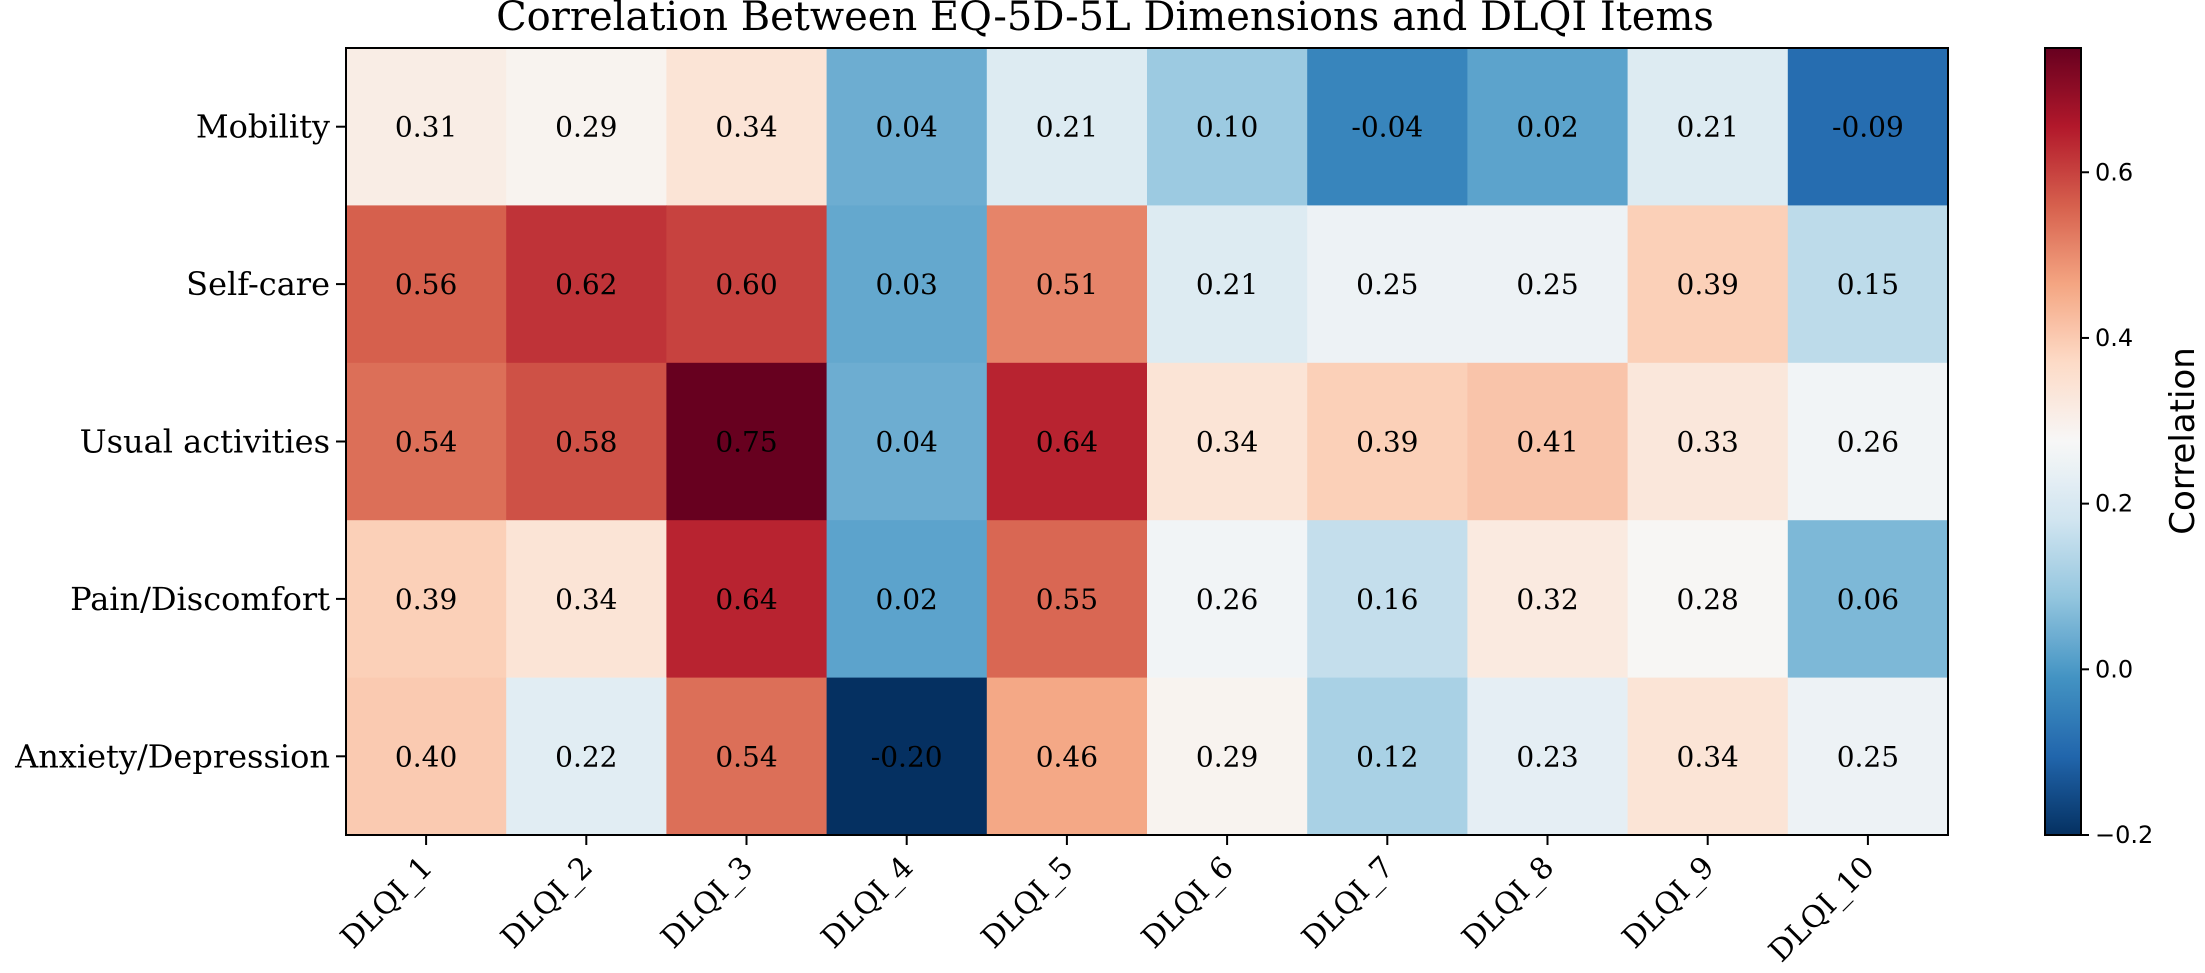 The height and width of the screenshot is (973, 2205). What do you see at coordinates (1669, 903) in the screenshot?
I see `x-tick-label: DLQI_9` at bounding box center [1669, 903].